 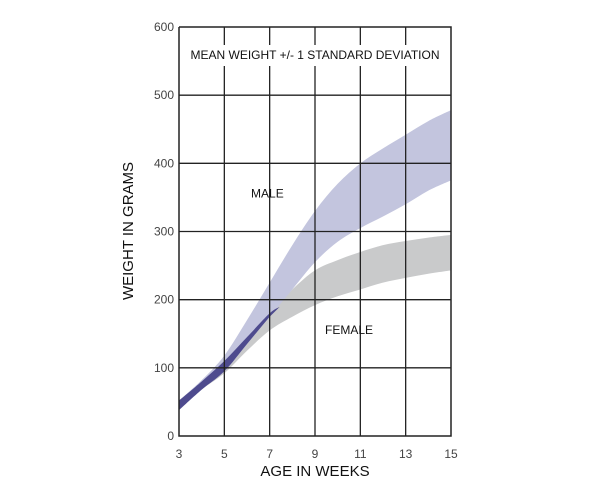 What do you see at coordinates (170, 436) in the screenshot?
I see `y-tick-label: 0` at bounding box center [170, 436].